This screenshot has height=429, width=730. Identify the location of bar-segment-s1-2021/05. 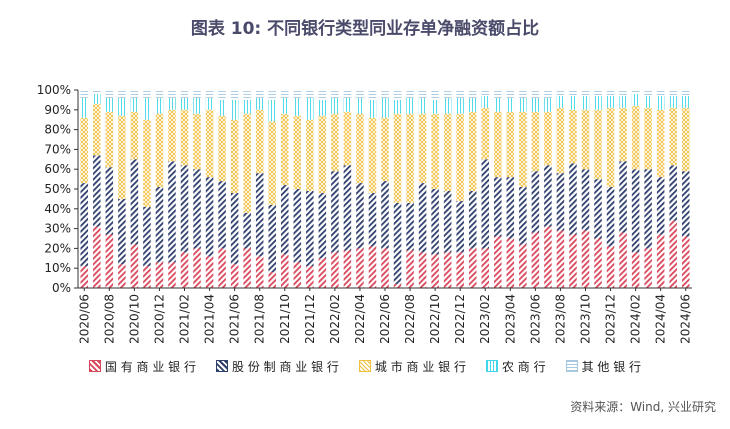
(222, 215).